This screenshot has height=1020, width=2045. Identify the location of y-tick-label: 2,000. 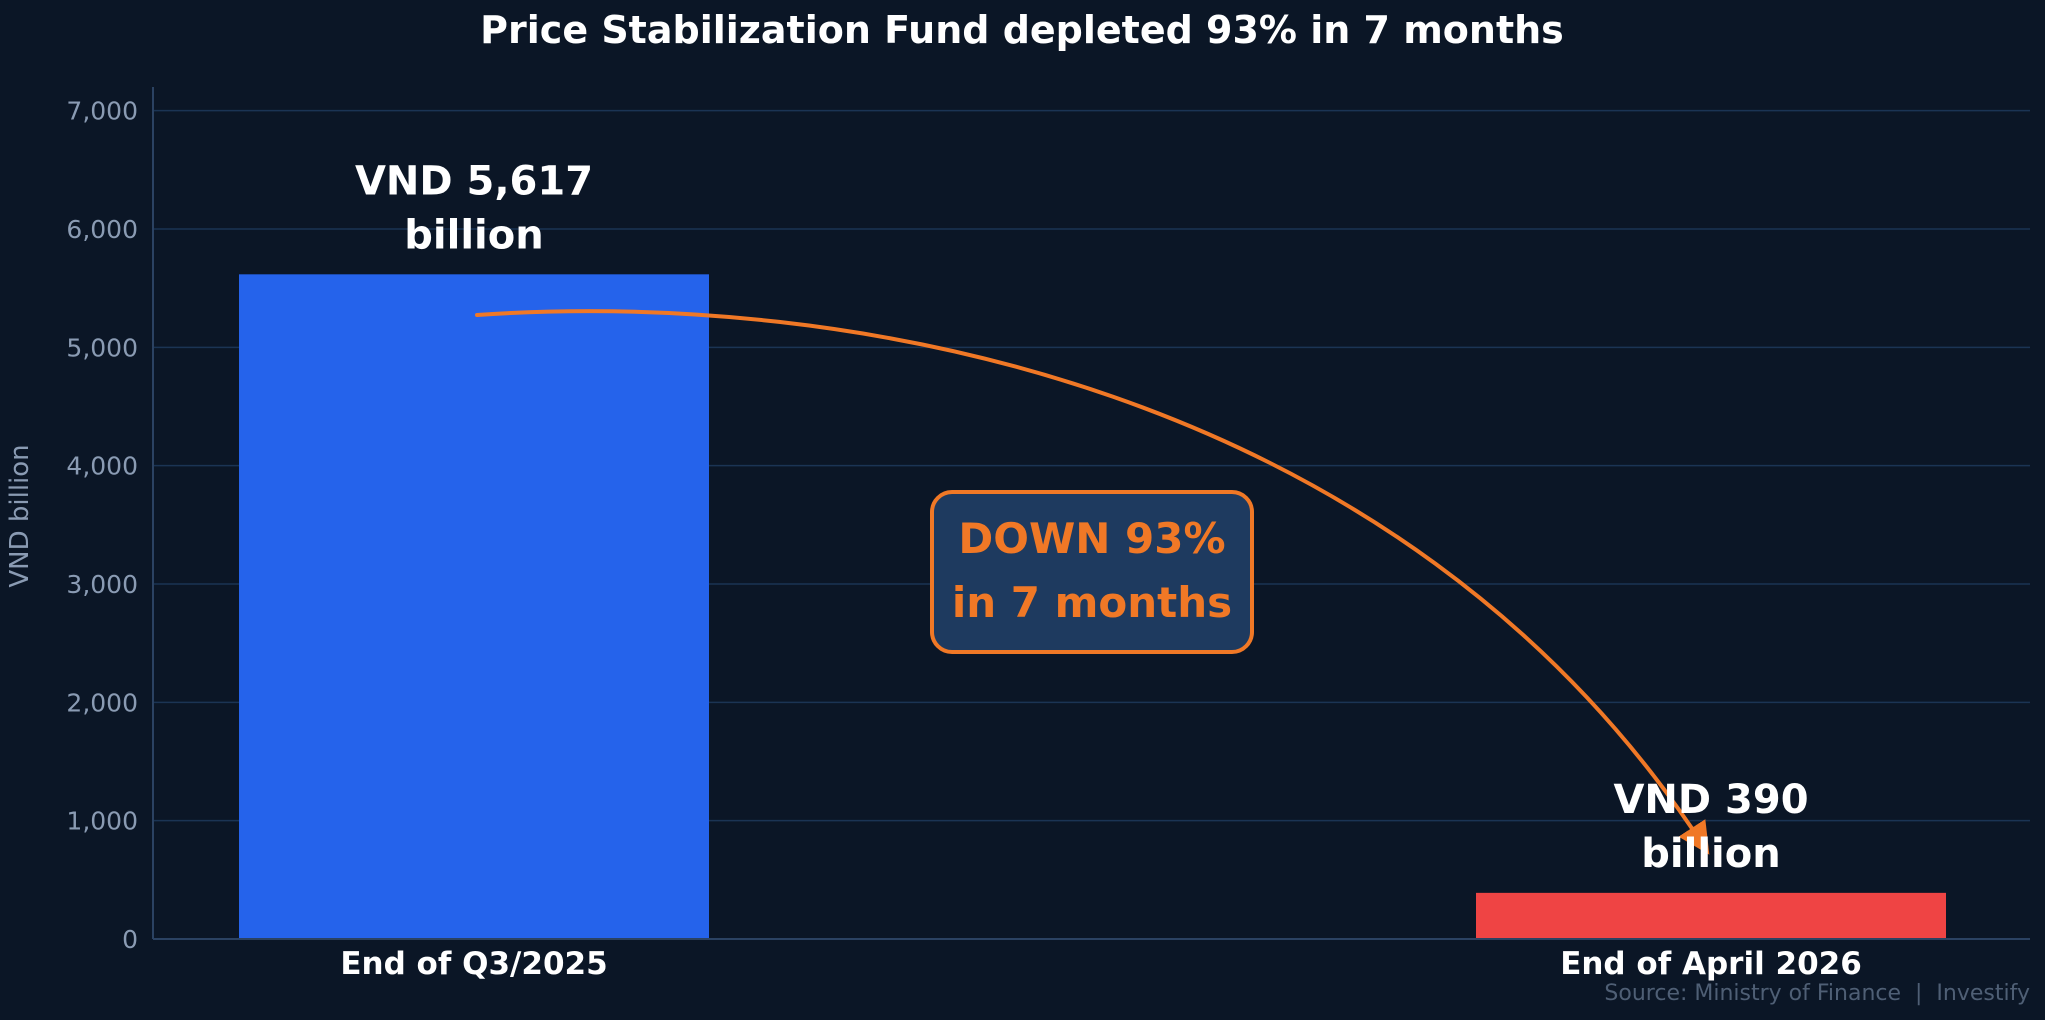
(102, 702).